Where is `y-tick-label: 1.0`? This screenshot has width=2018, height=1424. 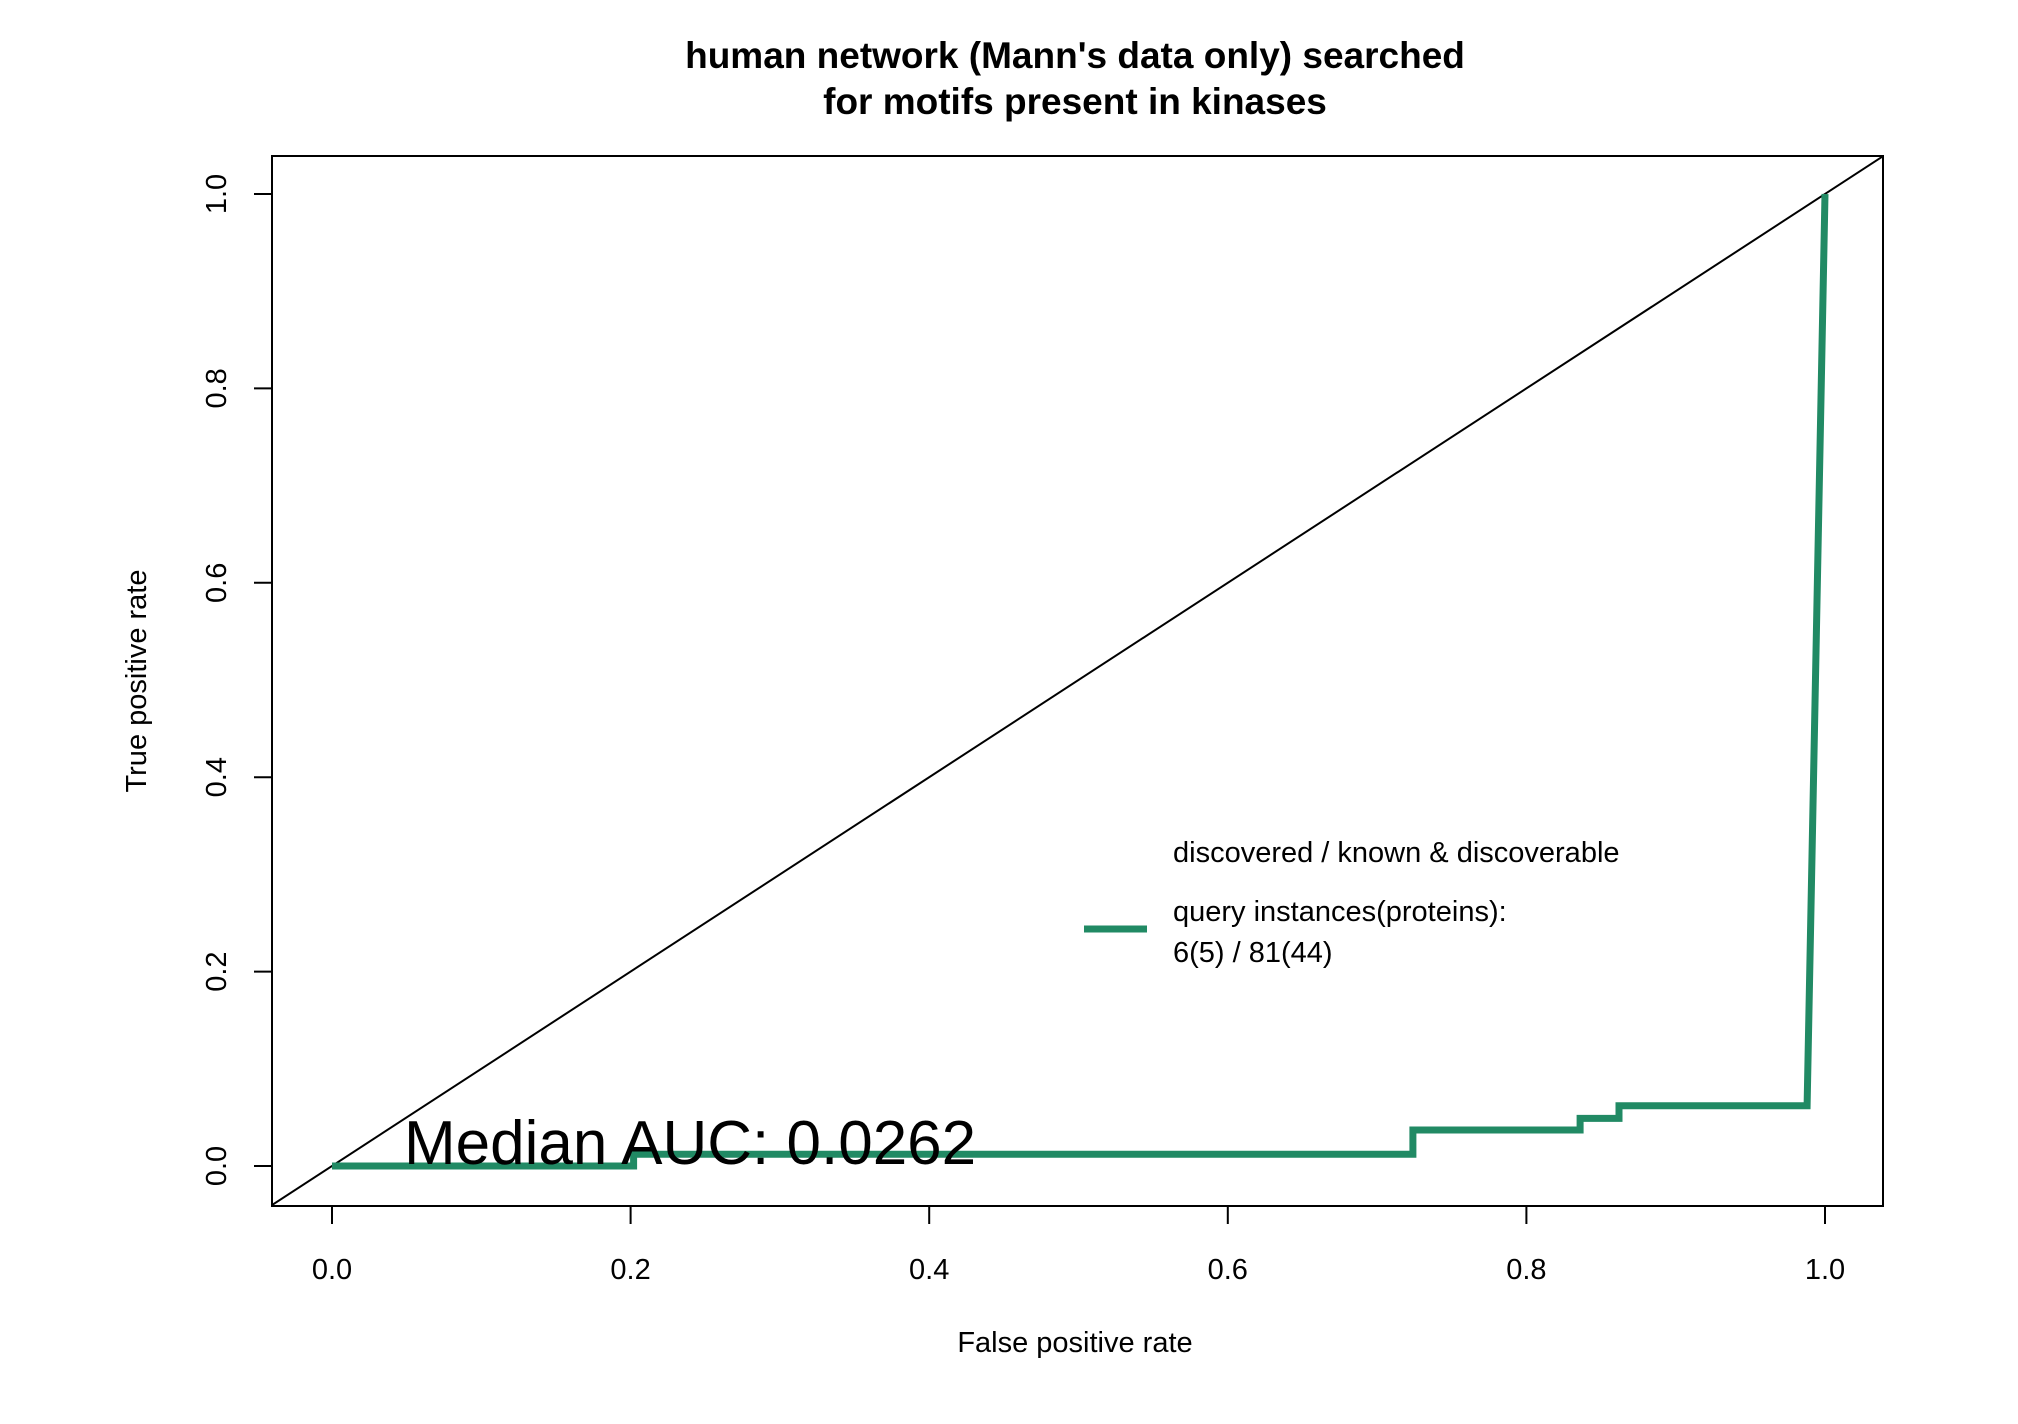 y-tick-label: 1.0 is located at coordinates (217, 194).